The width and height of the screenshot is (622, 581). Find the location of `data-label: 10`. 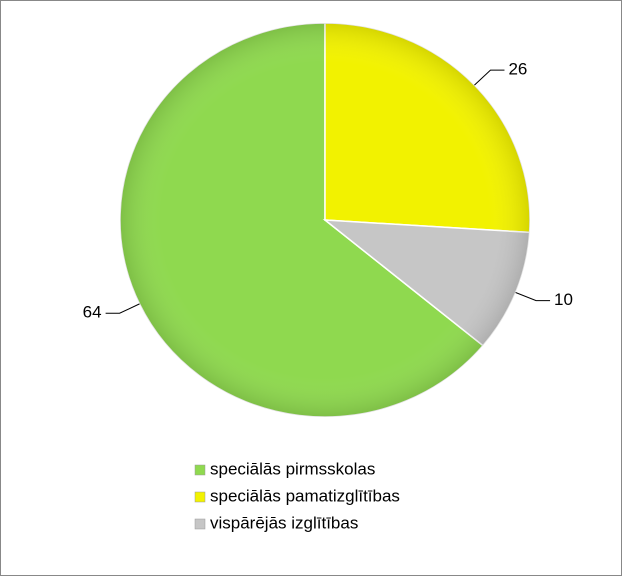

data-label: 10 is located at coordinates (563, 299).